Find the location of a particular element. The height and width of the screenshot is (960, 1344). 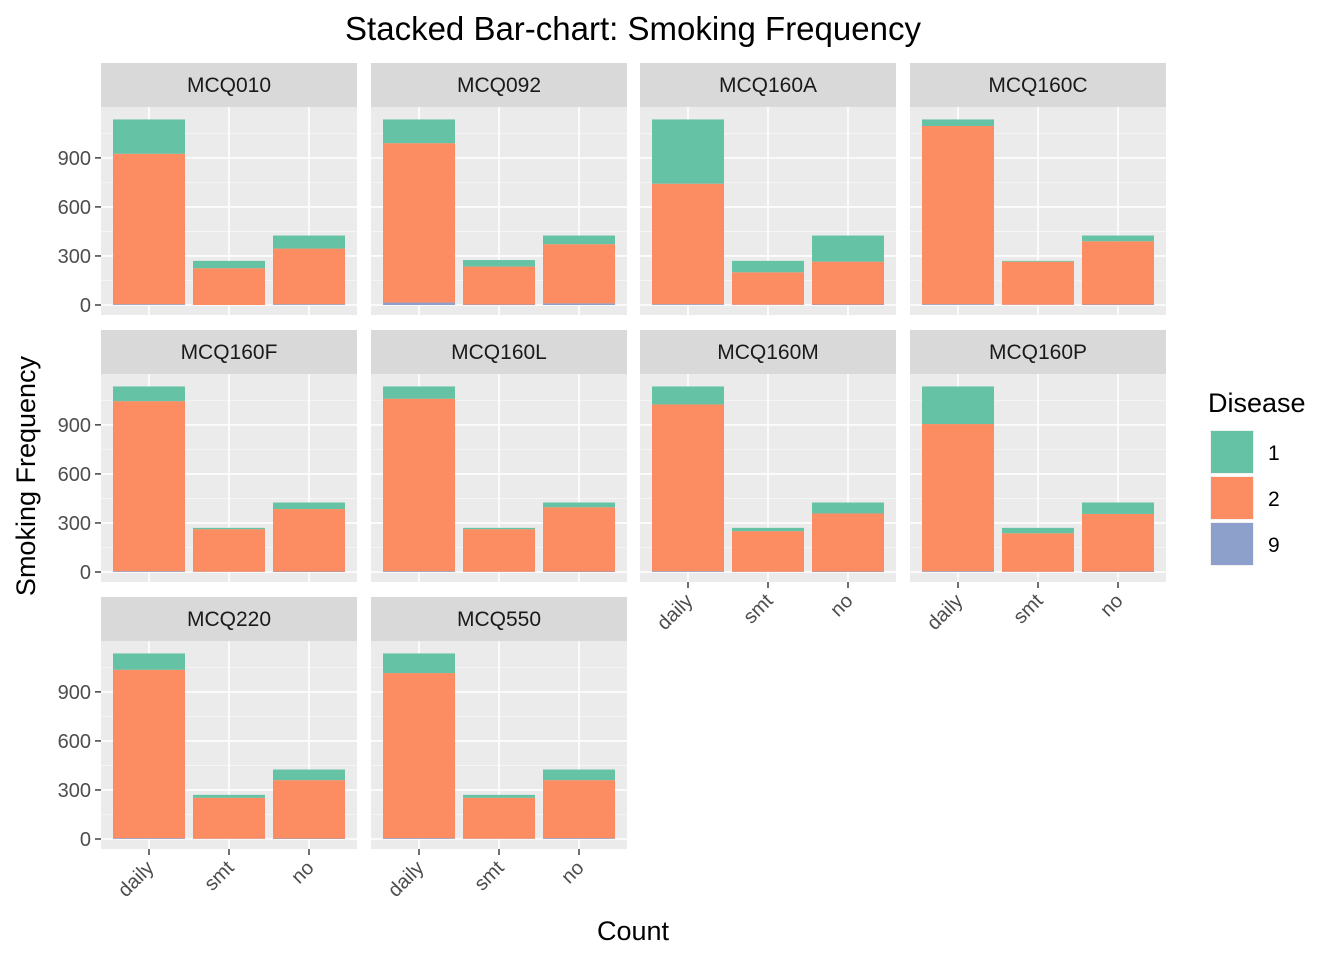

facet-title: MCQ220 is located at coordinates (229, 619).